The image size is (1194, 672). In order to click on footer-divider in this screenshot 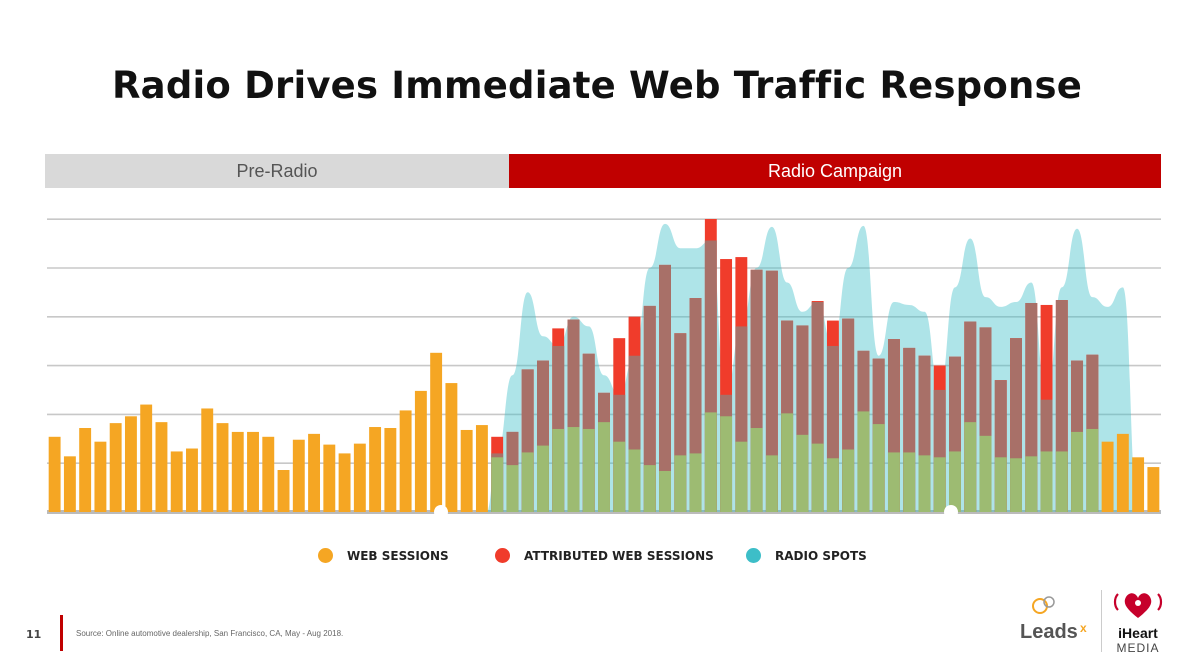, I will do `click(61, 633)`.